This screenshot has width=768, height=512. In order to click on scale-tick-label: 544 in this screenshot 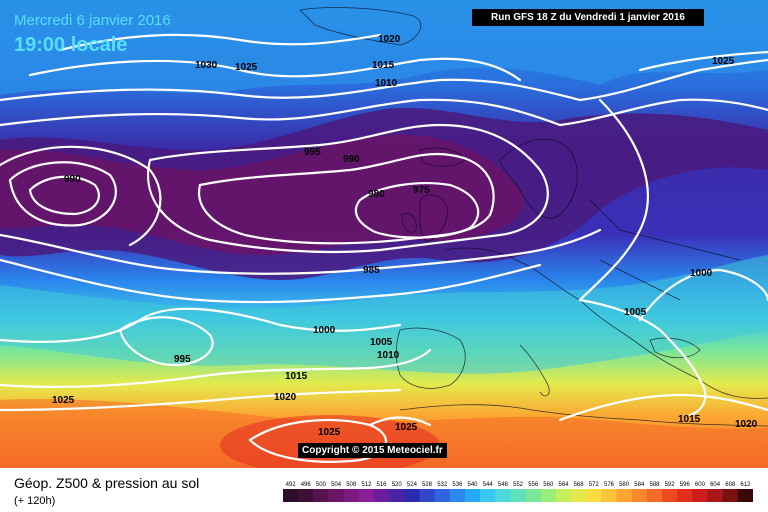, I will do `click(488, 485)`.